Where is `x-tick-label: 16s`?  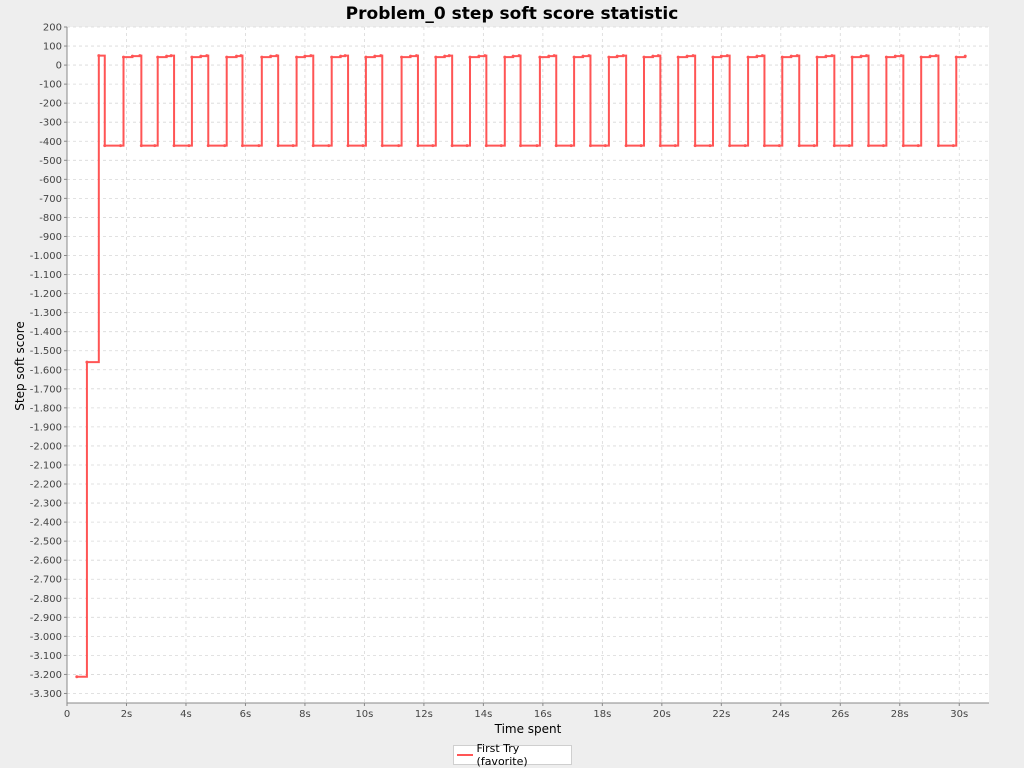
x-tick-label: 16s is located at coordinates (543, 714).